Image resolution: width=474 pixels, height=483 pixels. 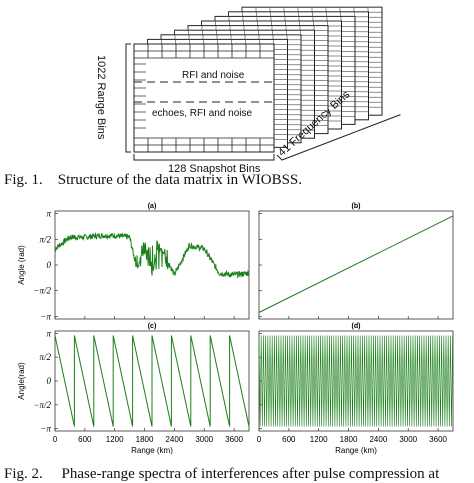 What do you see at coordinates (356, 326) in the screenshot?
I see `panel-title: (d)` at bounding box center [356, 326].